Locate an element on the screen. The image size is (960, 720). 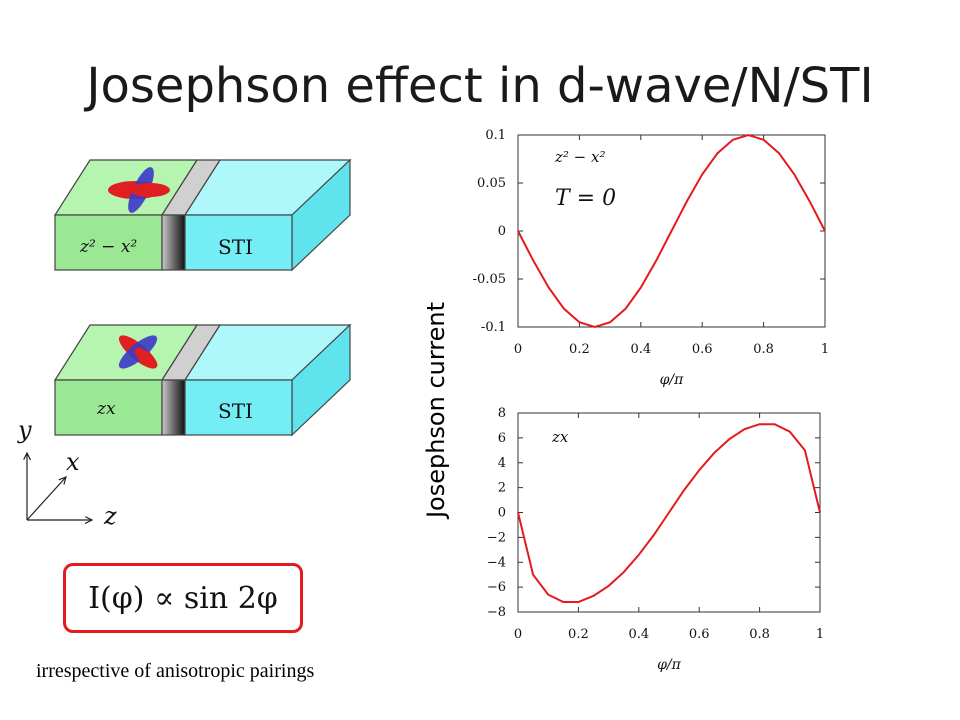
x-axis-arrow is located at coordinates (46, 499).